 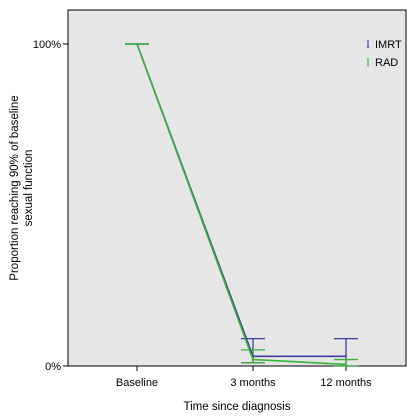 What do you see at coordinates (237, 407) in the screenshot?
I see `x-axis-title: Time since diagnosis` at bounding box center [237, 407].